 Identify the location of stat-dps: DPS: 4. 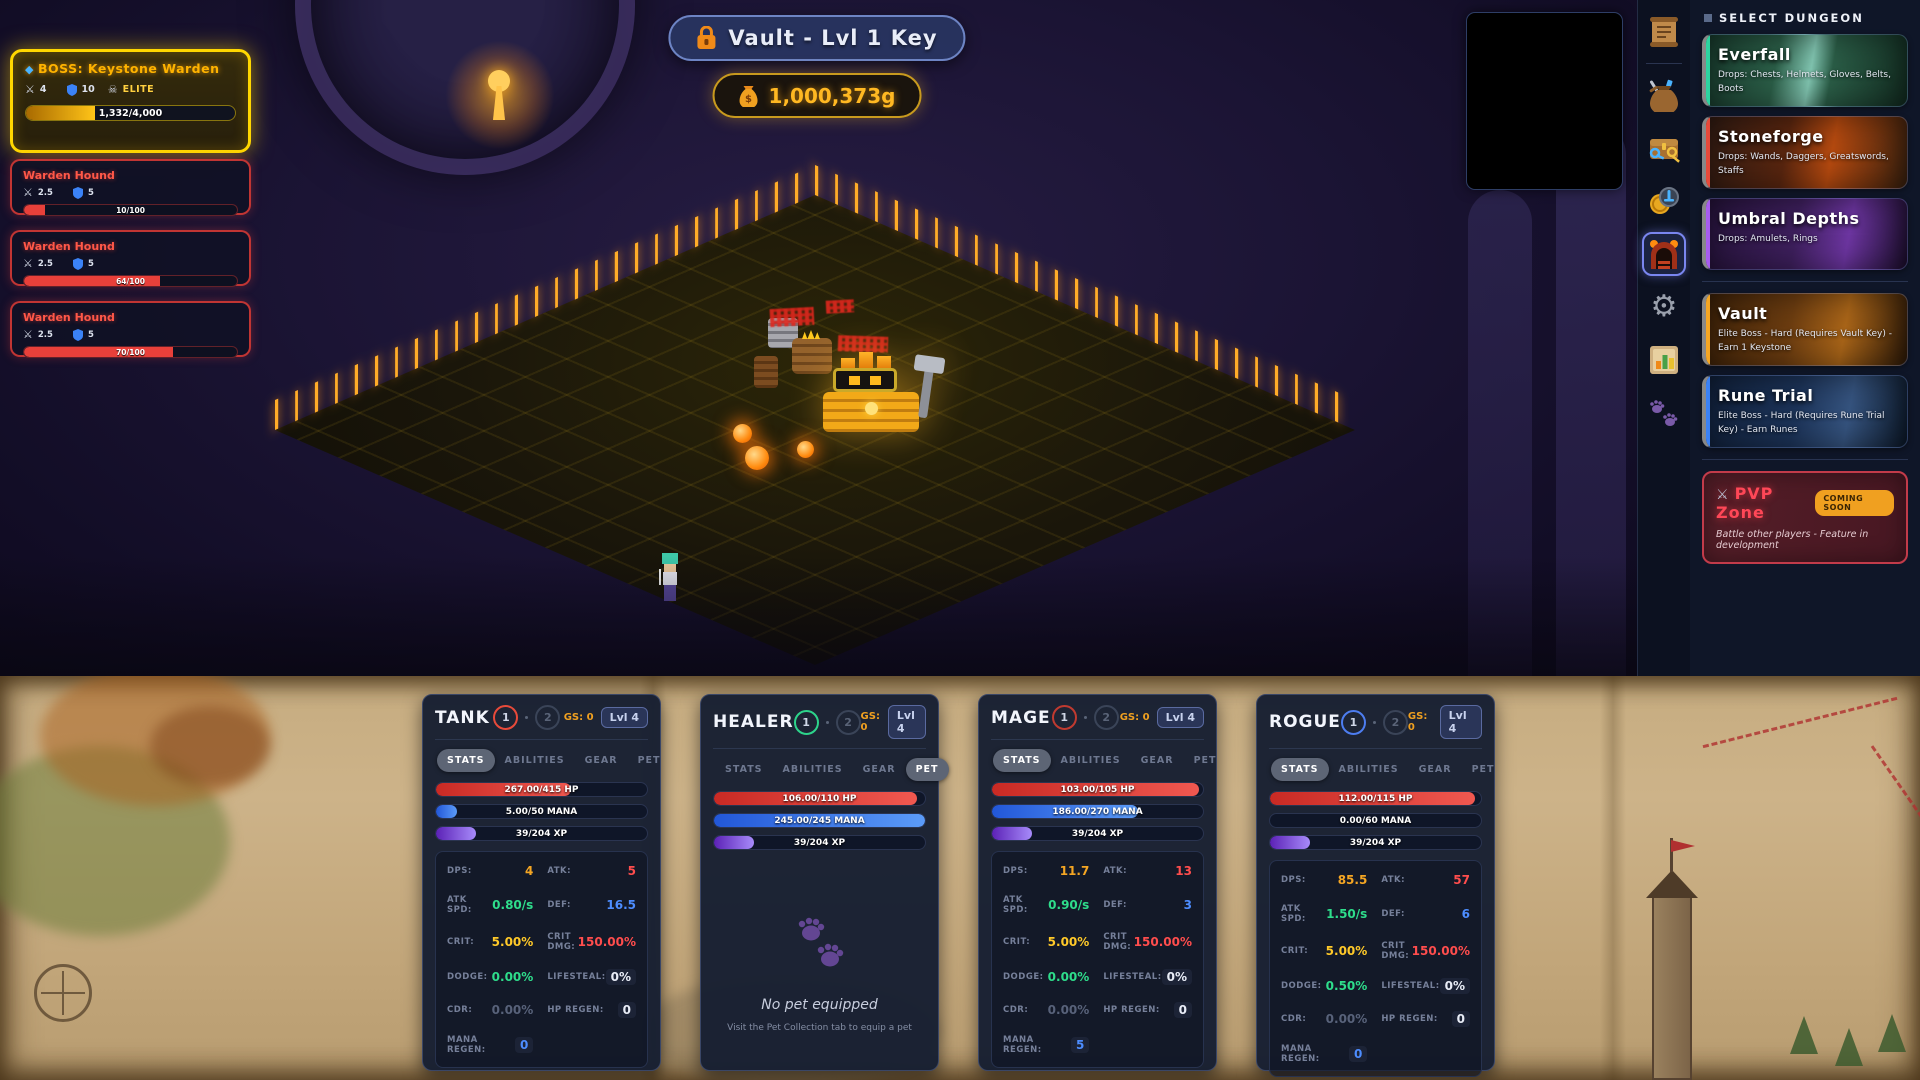
(490, 871).